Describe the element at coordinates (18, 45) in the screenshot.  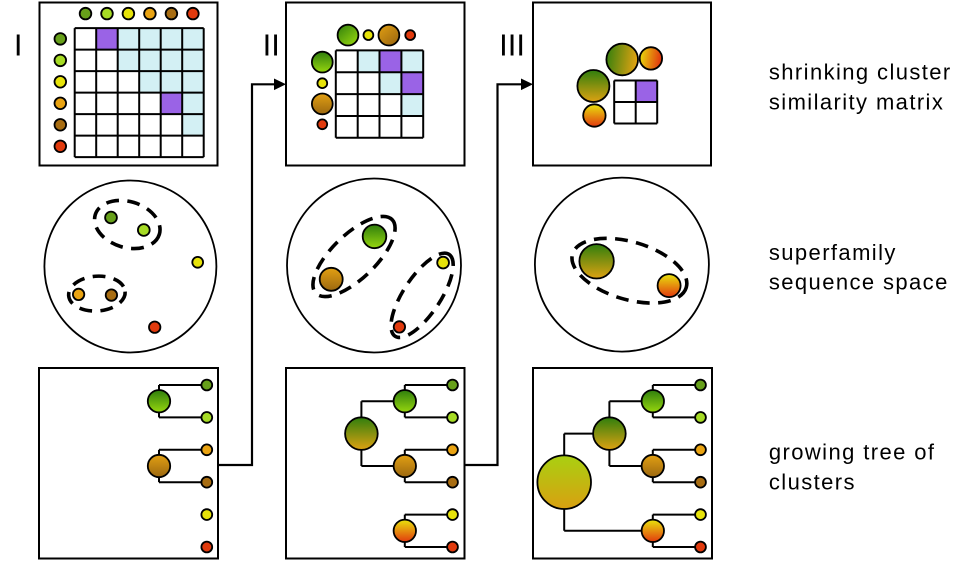
I see `svg-text: I` at that location.